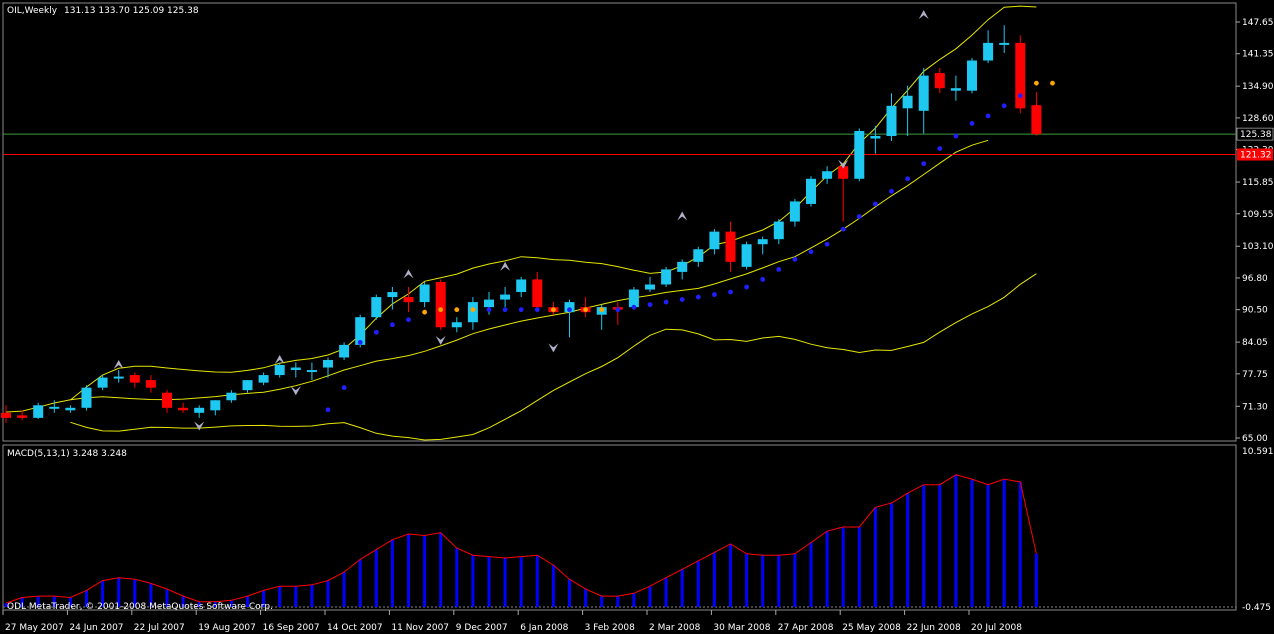 The height and width of the screenshot is (634, 1274). Describe the element at coordinates (1255, 343) in the screenshot. I see `price-tick-label: 84.05` at that location.